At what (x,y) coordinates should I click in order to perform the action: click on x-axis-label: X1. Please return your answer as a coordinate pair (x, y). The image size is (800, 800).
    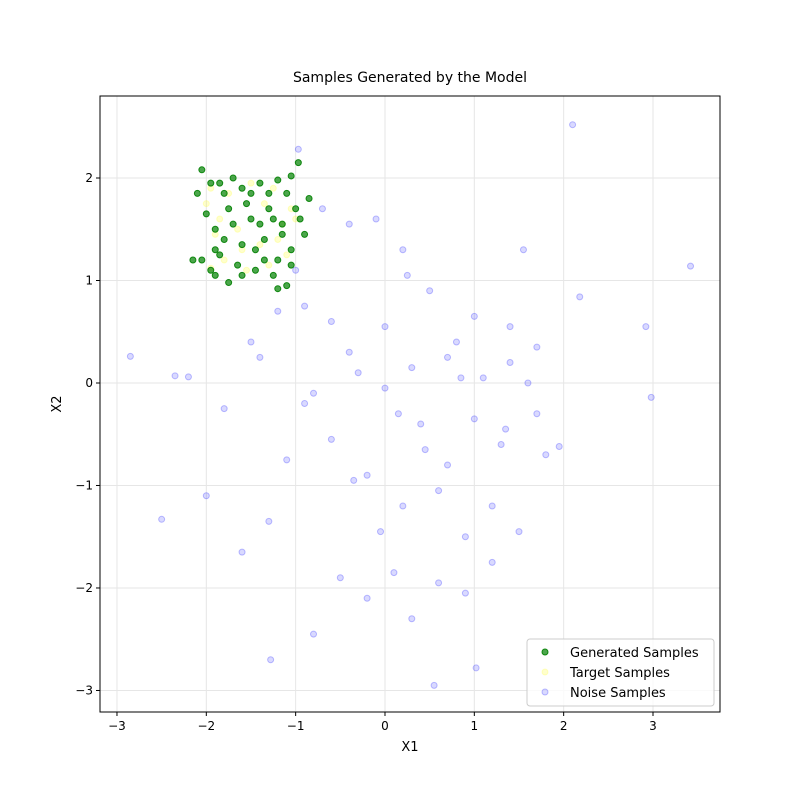
    Looking at the image, I should click on (409, 747).